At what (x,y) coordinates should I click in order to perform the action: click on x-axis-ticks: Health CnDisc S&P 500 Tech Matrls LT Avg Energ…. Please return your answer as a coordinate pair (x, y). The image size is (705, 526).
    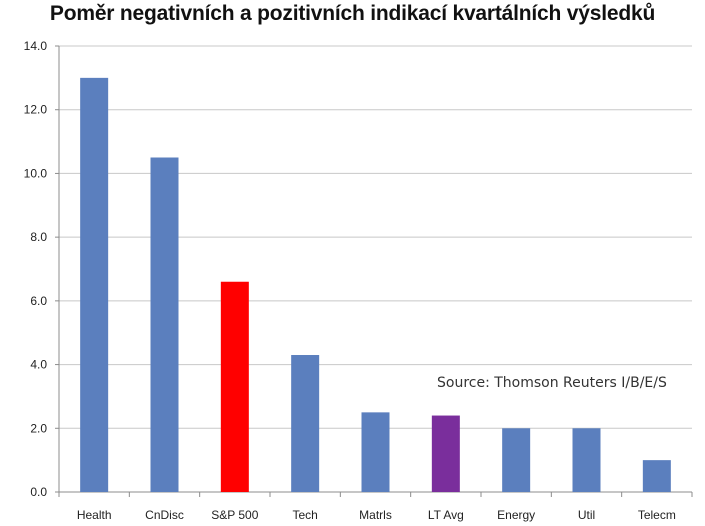
    Looking at the image, I should click on (375, 507).